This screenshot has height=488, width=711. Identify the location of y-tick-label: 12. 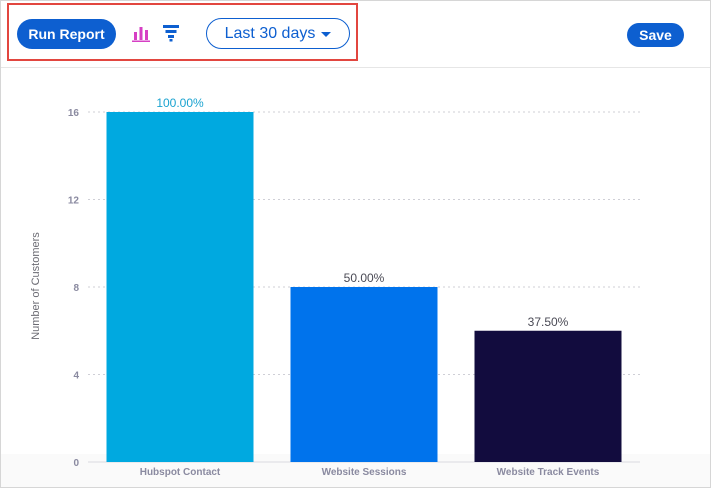
(74, 201).